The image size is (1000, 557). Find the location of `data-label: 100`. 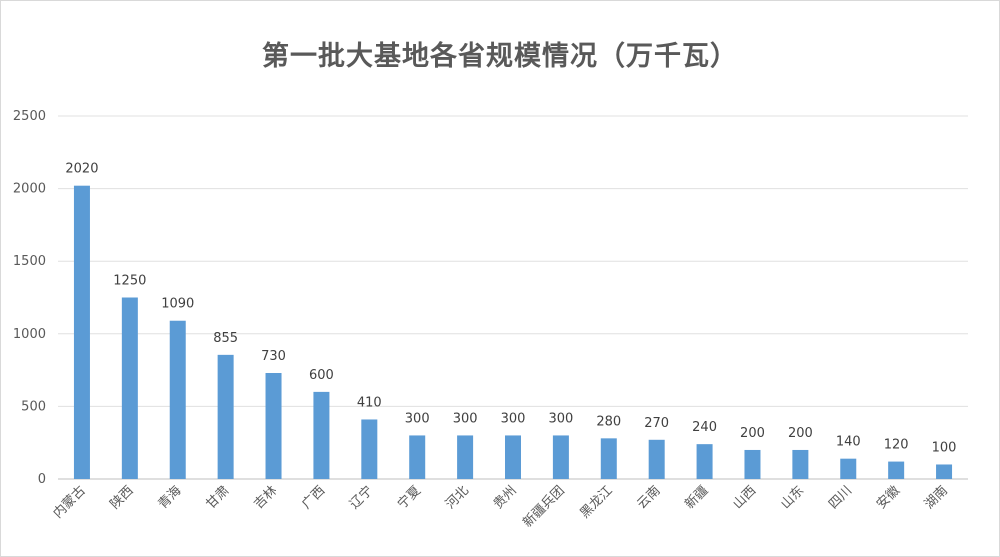

data-label: 100 is located at coordinates (944, 447).